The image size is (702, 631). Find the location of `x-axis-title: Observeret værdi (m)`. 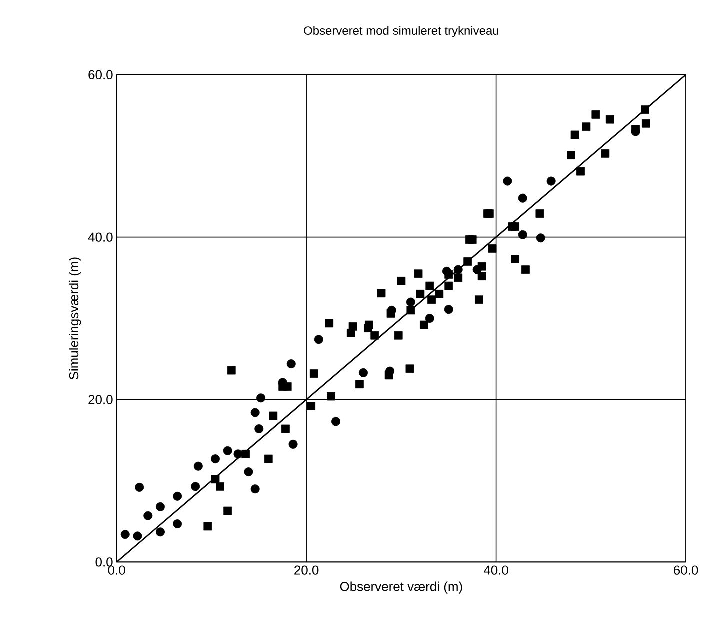

x-axis-title: Observeret værdi (m) is located at coordinates (401, 588).